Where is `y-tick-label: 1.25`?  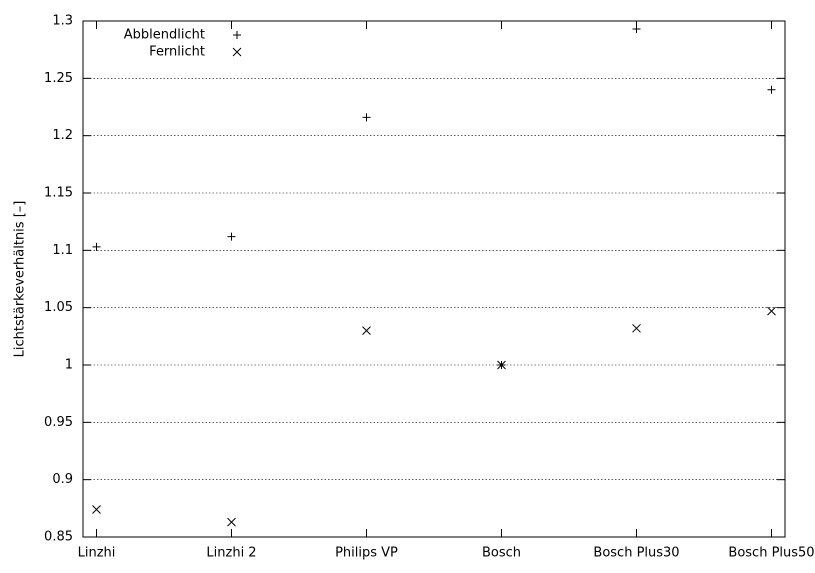
y-tick-label: 1.25 is located at coordinates (58, 78).